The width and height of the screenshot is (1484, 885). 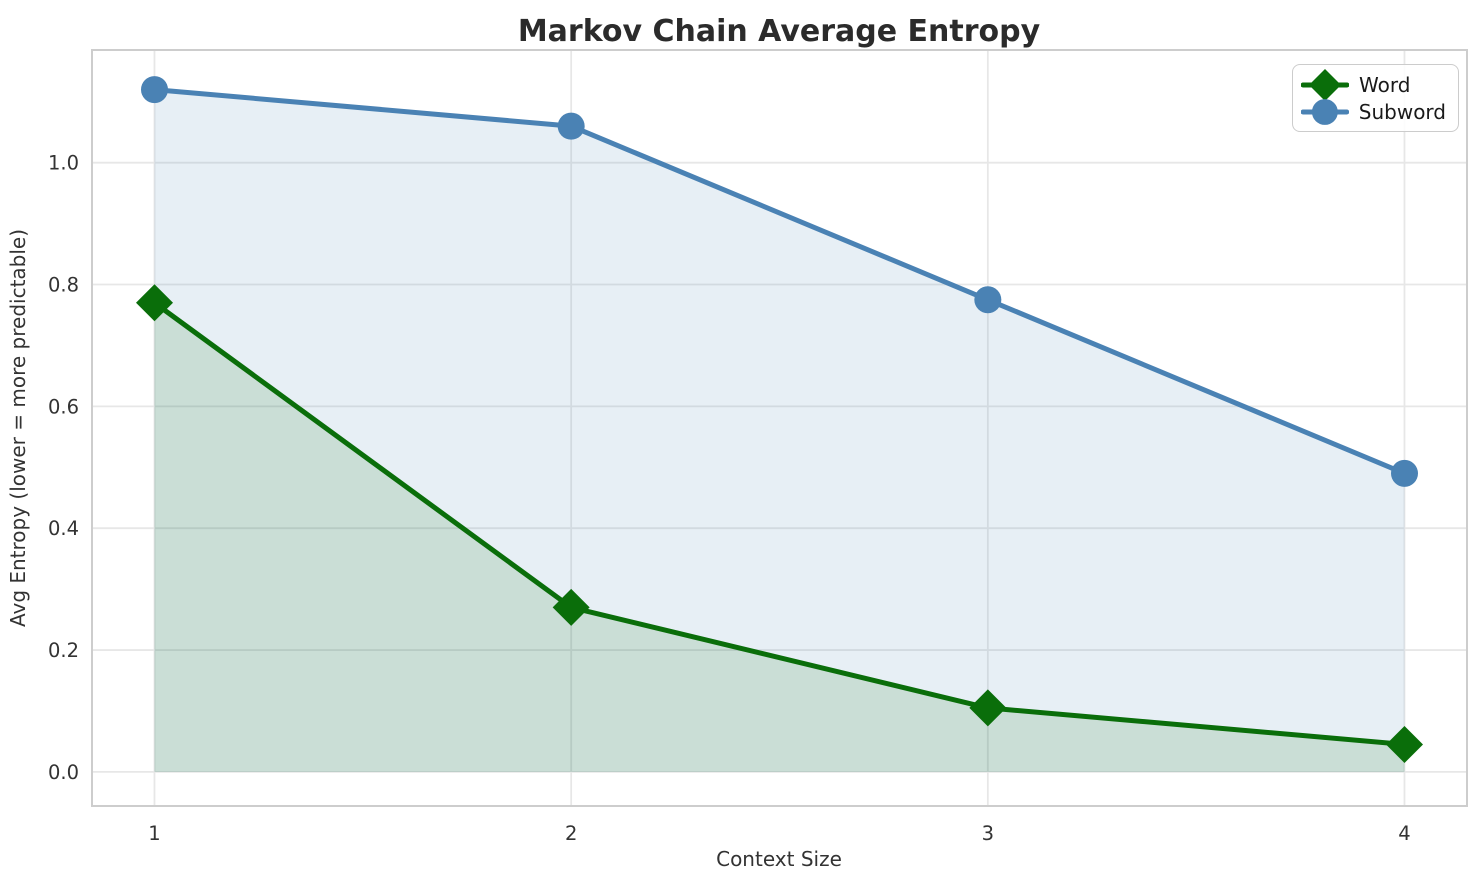 I want to click on subword-legend-marker-icon, so click(x=1325, y=111).